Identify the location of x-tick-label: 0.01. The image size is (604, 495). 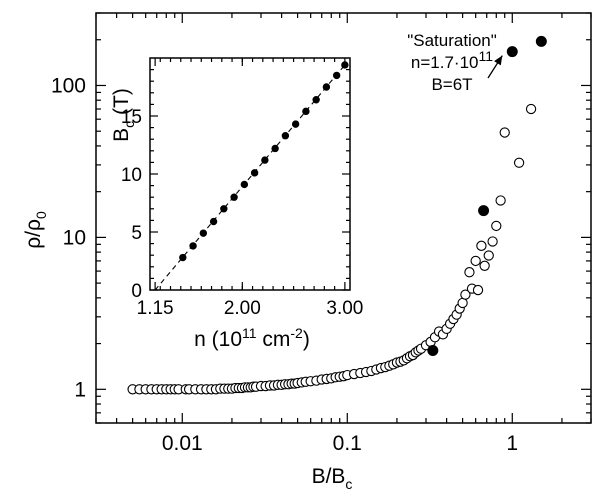
(182, 443).